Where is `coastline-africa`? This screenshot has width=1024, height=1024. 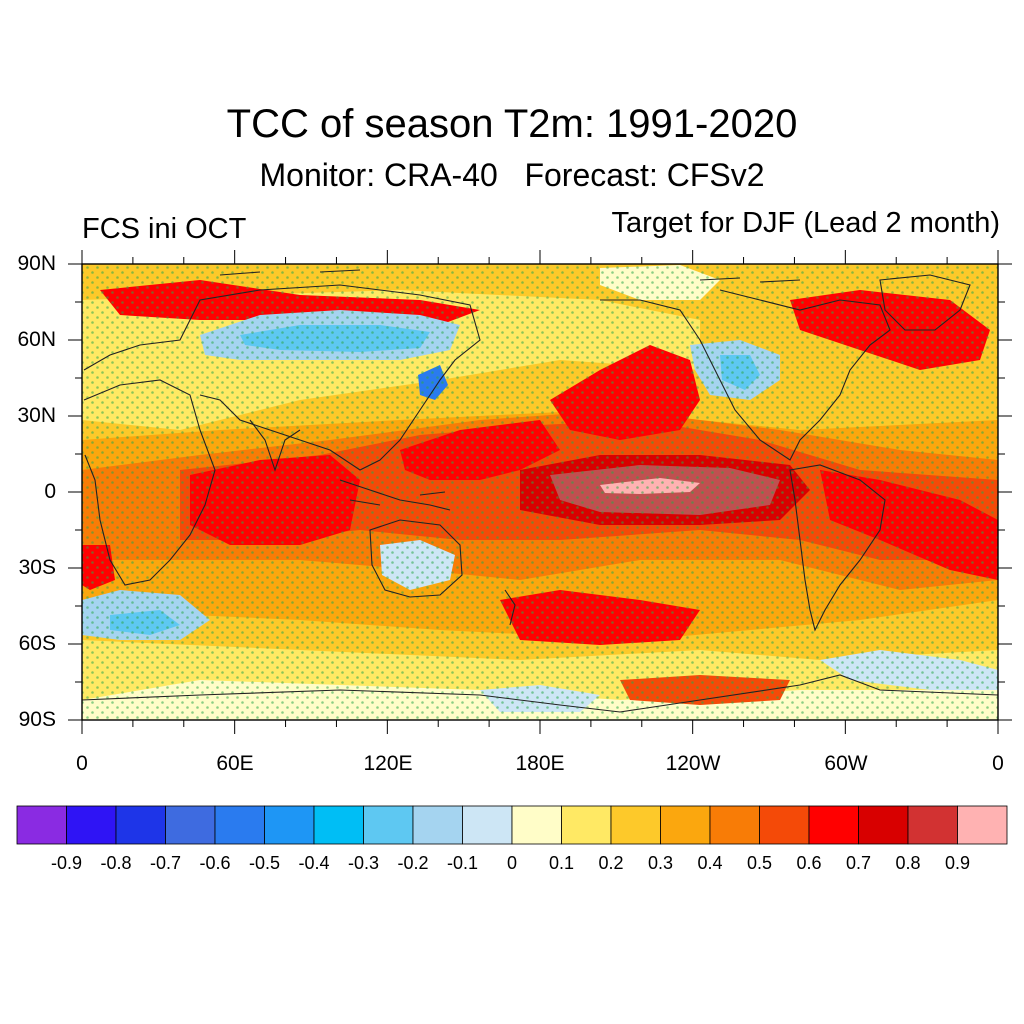
coastline-africa is located at coordinates (149, 482).